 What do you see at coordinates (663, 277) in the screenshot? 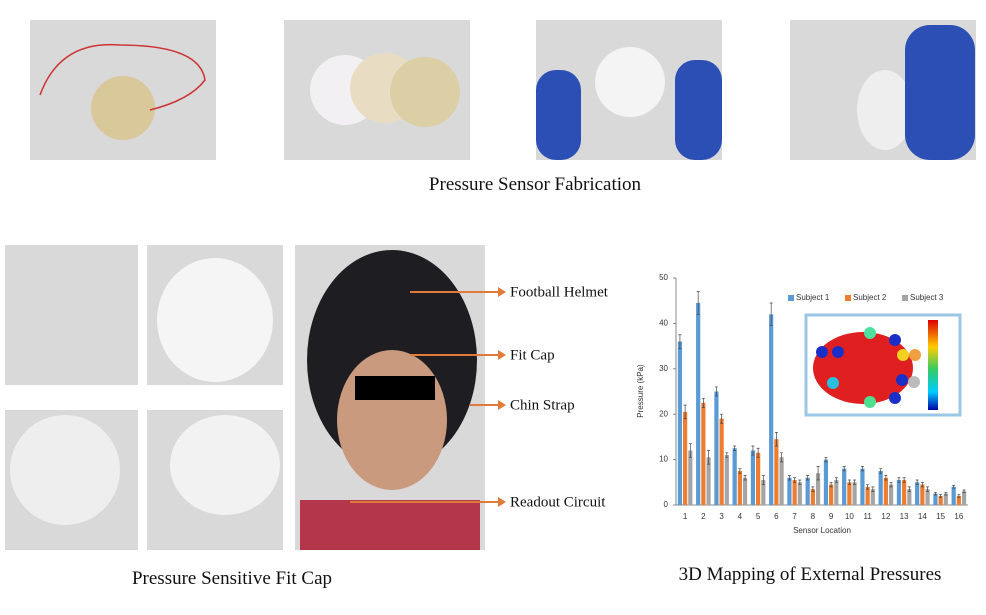
I see `y-tick-label: 50` at bounding box center [663, 277].